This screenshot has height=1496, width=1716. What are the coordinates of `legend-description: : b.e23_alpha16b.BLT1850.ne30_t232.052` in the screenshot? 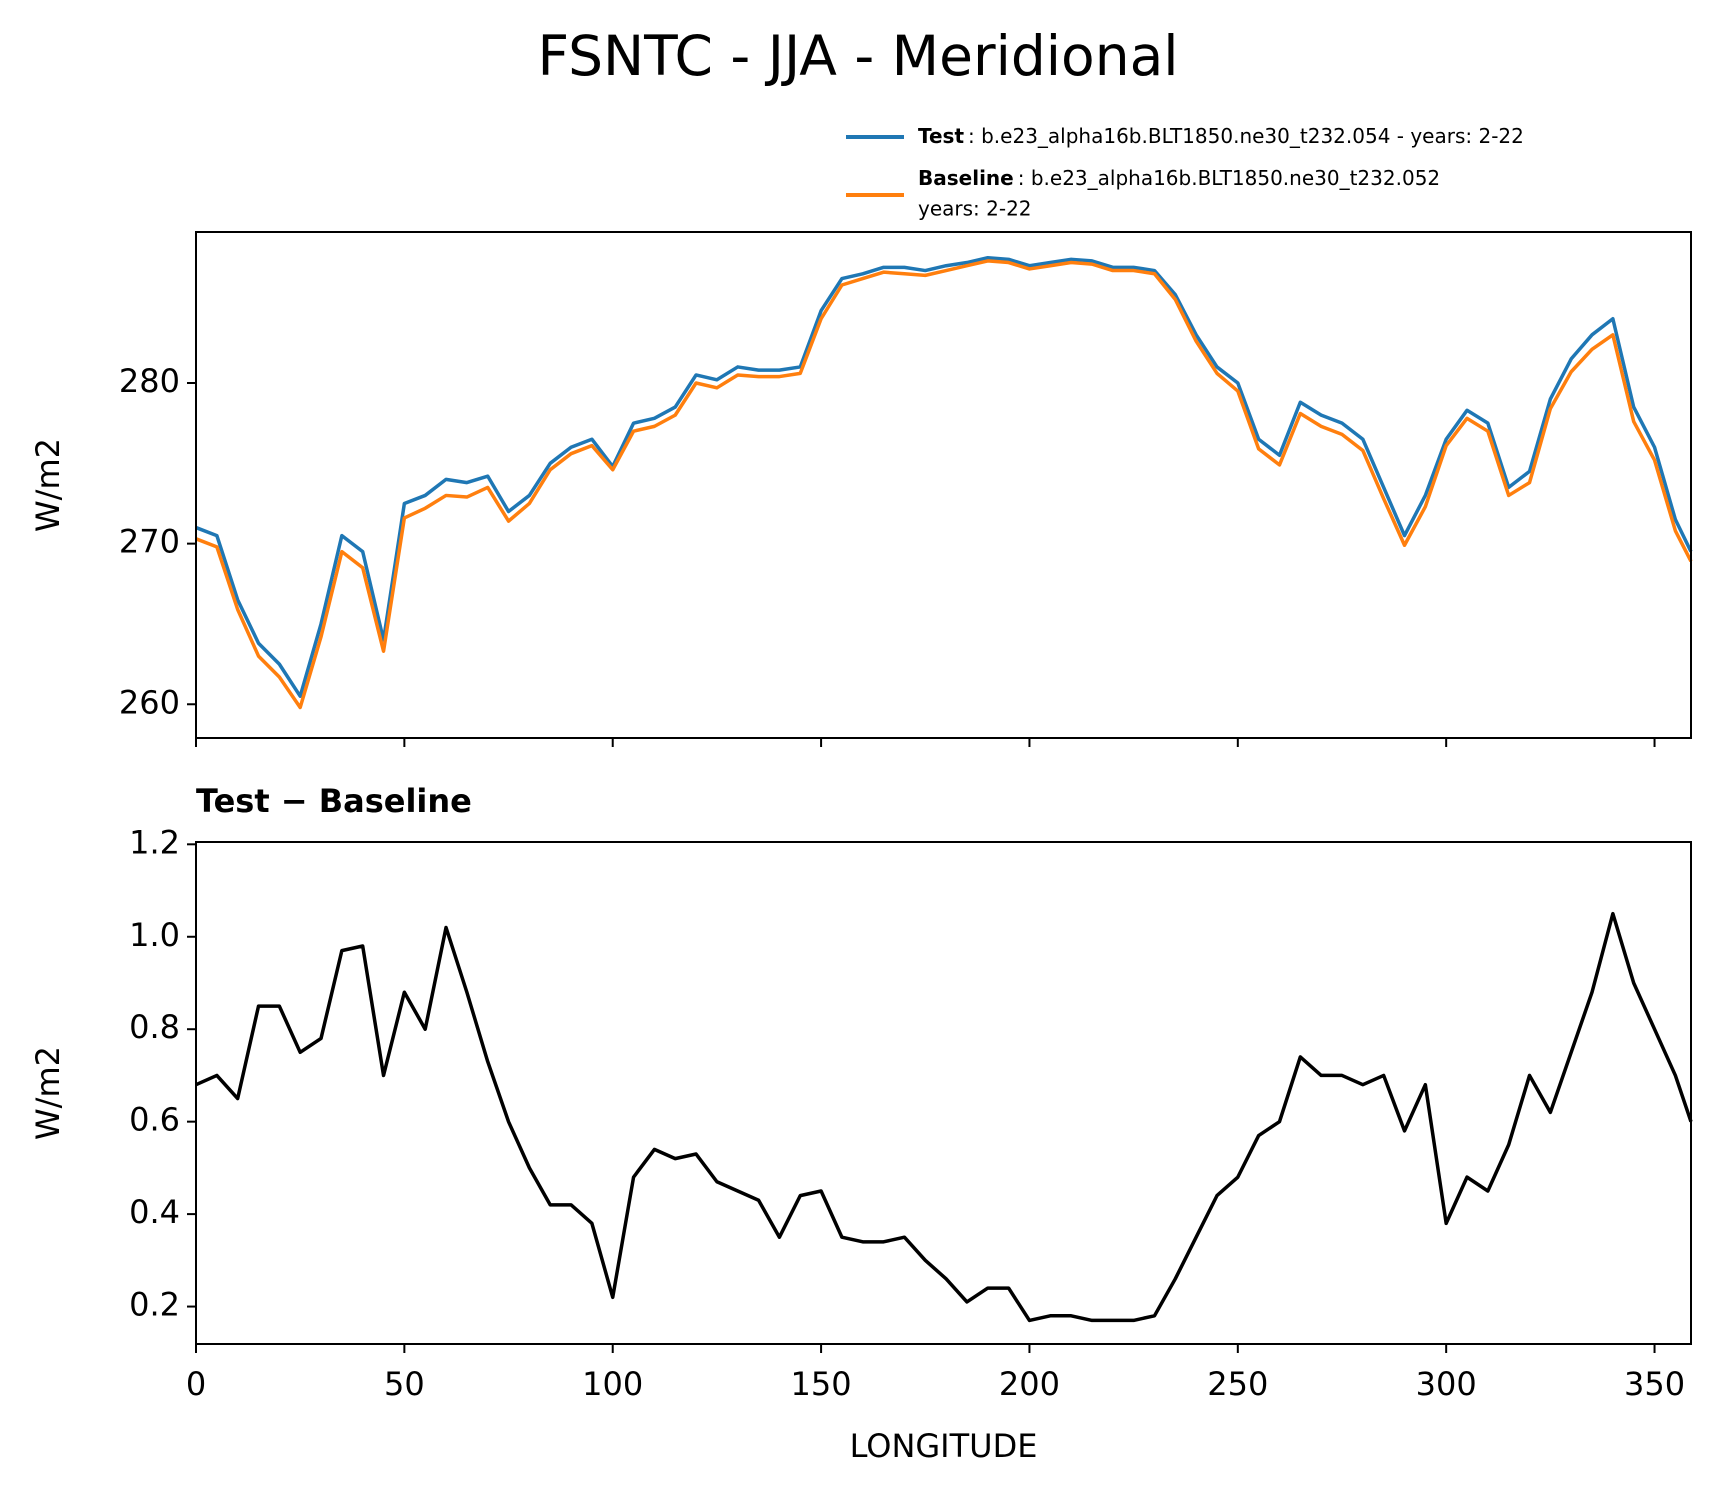 It's located at (1229, 178).